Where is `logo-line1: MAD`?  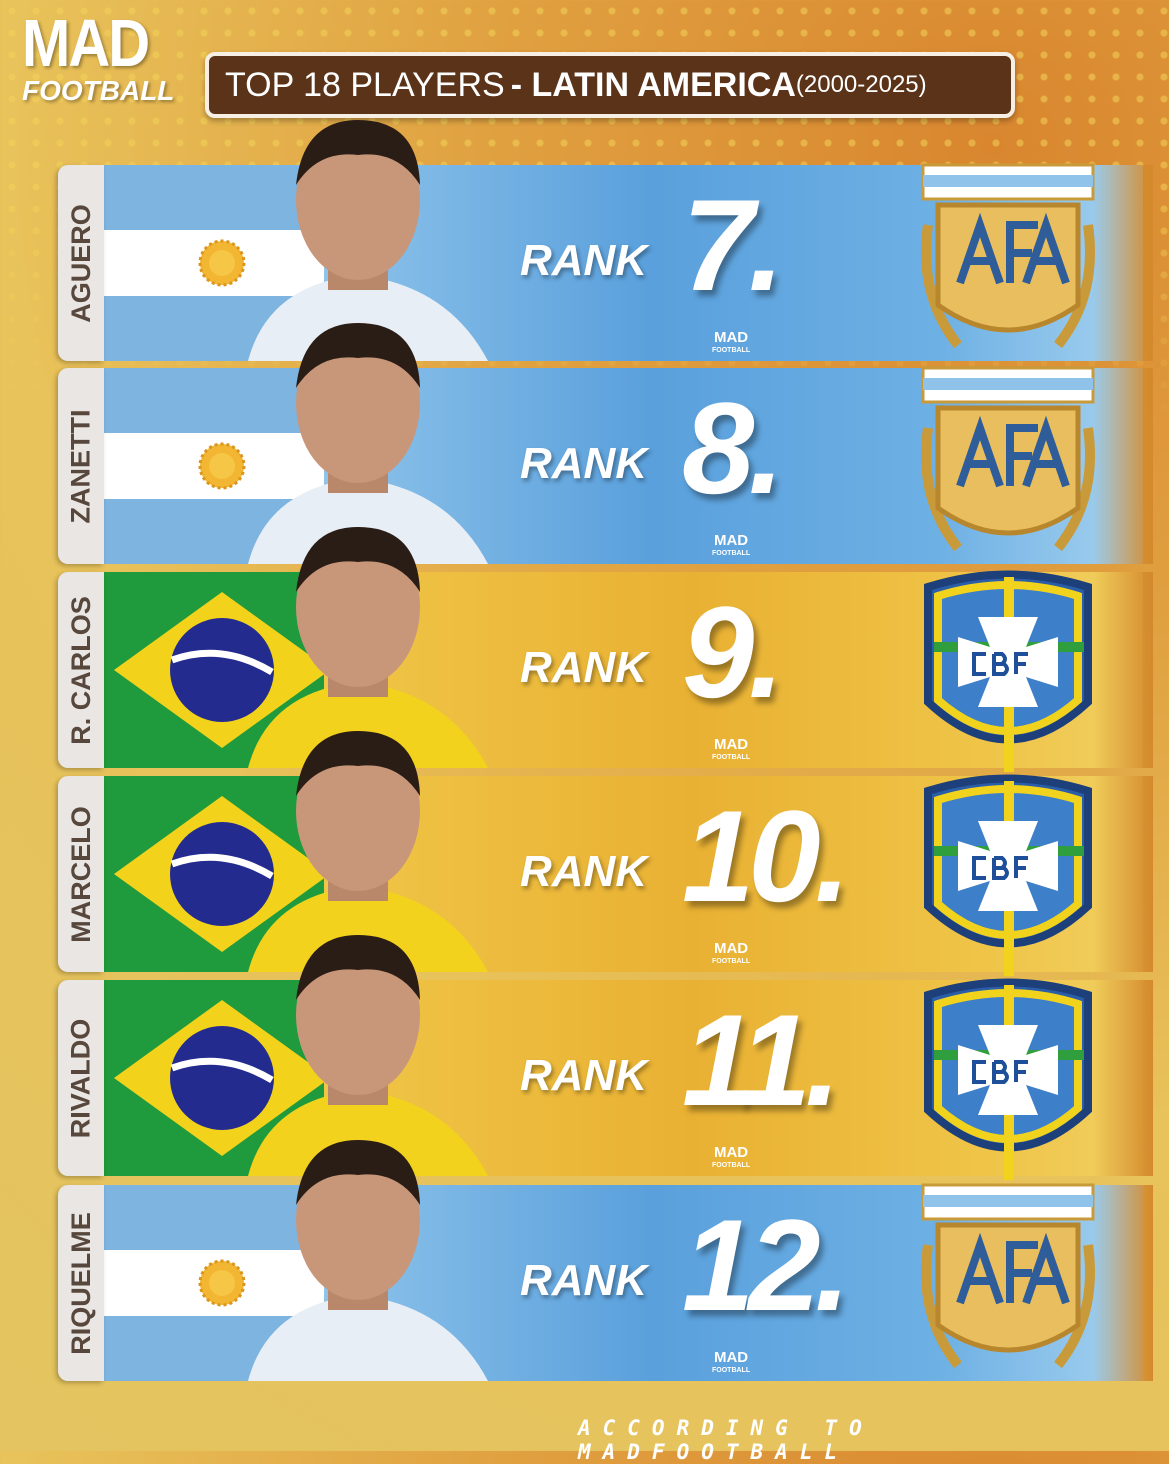
logo-line1: MAD is located at coordinates (86, 43).